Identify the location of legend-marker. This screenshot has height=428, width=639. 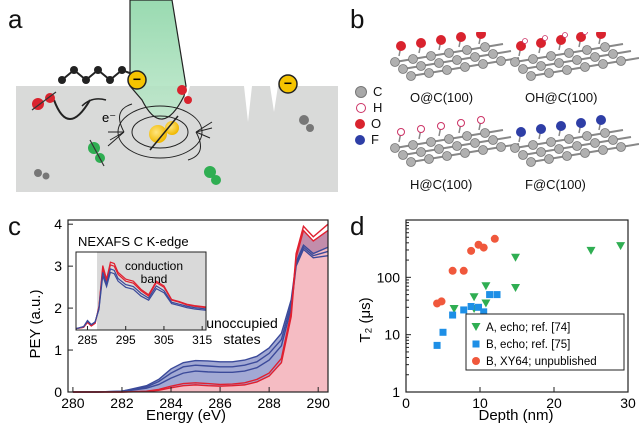
(476, 327).